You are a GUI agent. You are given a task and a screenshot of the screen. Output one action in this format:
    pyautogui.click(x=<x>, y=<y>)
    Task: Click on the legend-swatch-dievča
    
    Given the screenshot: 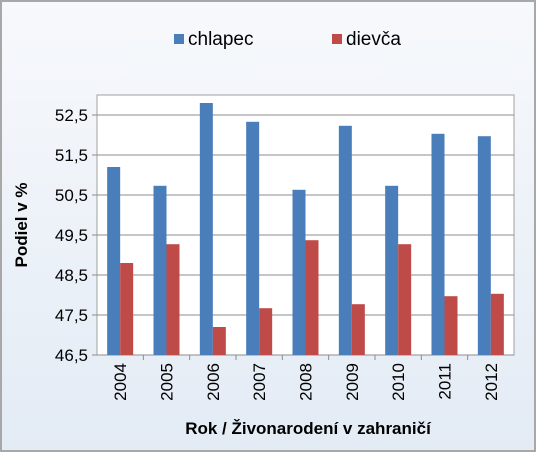 What is the action you would take?
    pyautogui.click(x=337, y=39)
    